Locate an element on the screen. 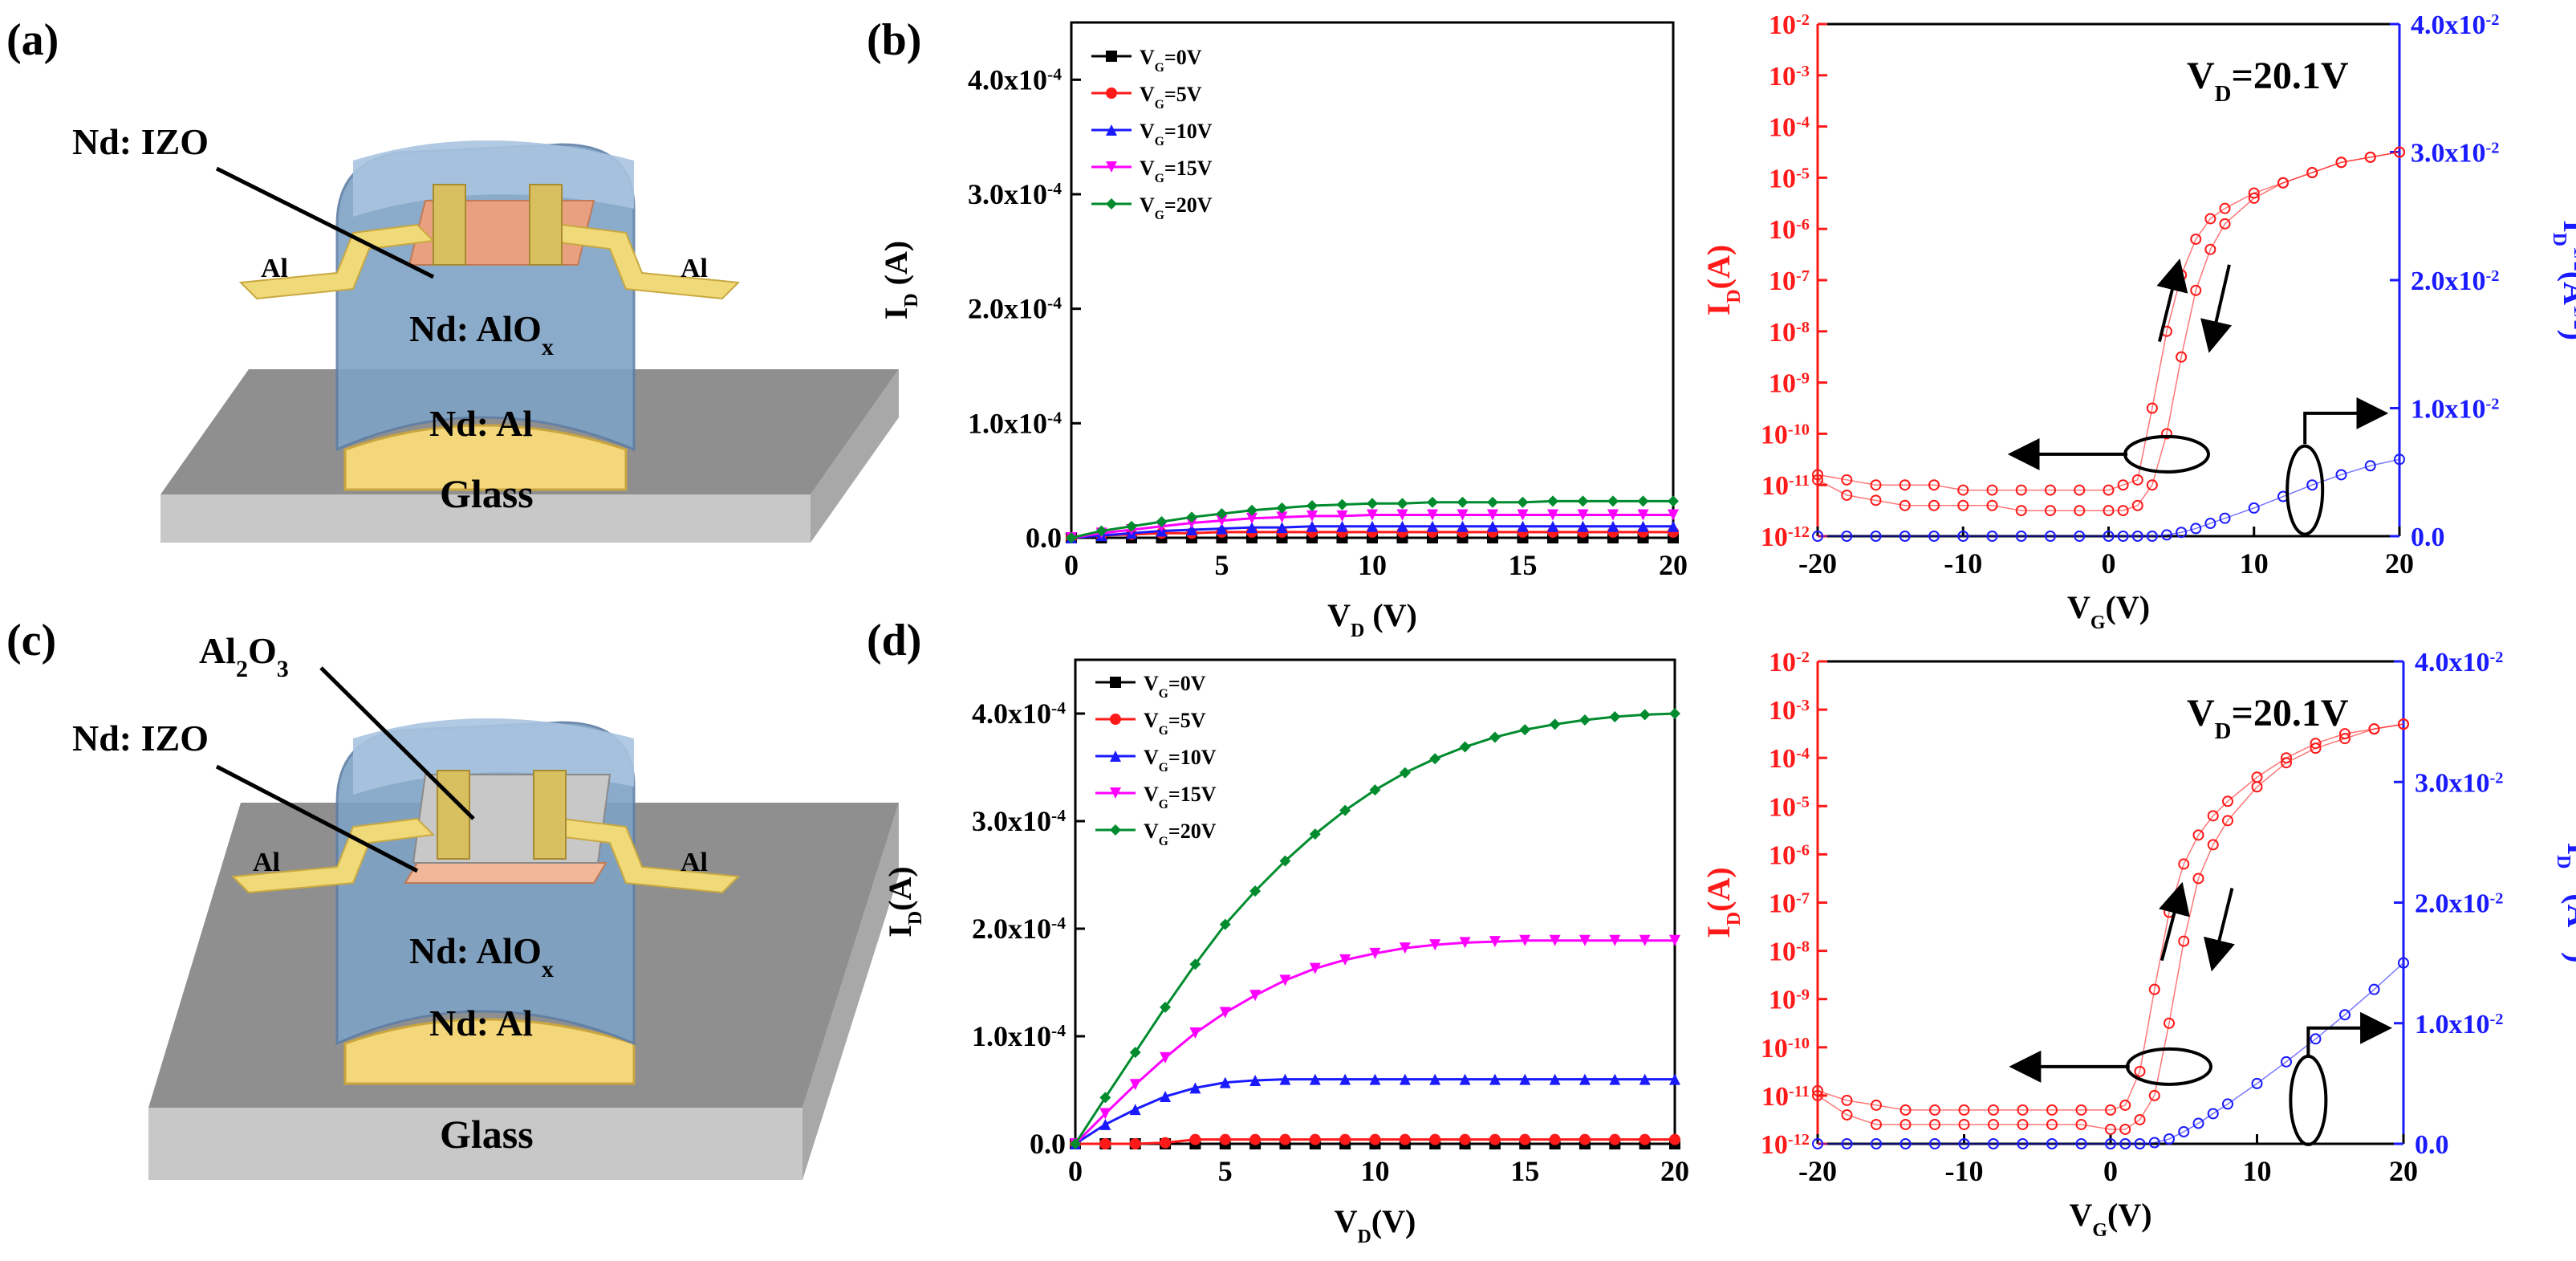 This screenshot has height=1261, width=2576. y-right-tick-label: 3.0x10-2 is located at coordinates (2459, 783).